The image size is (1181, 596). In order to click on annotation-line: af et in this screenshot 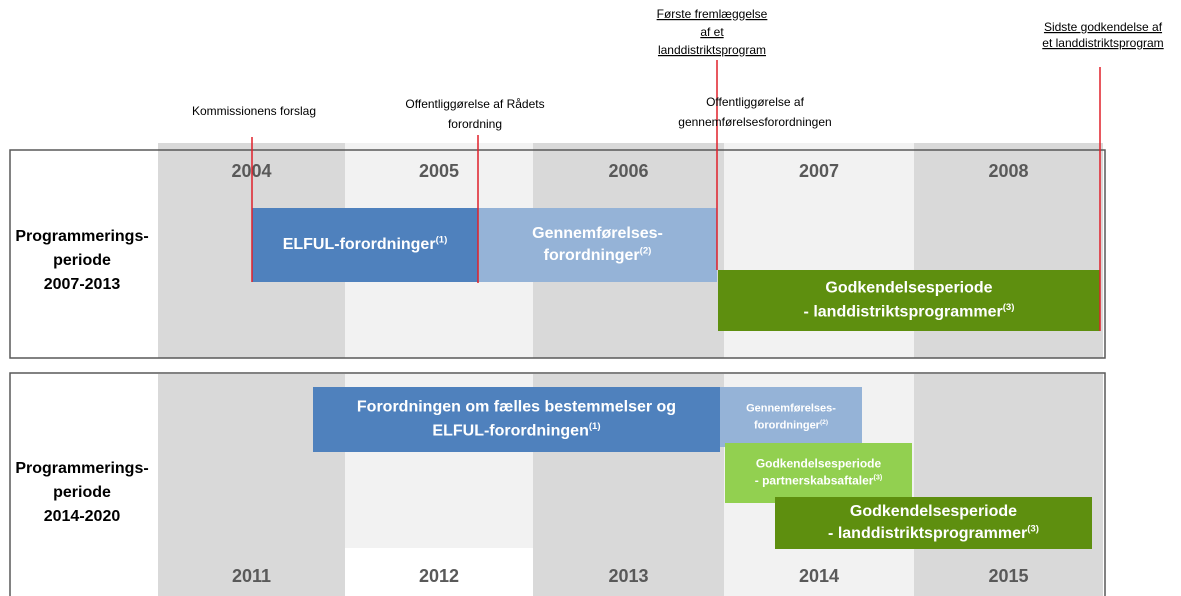, I will do `click(712, 32)`.